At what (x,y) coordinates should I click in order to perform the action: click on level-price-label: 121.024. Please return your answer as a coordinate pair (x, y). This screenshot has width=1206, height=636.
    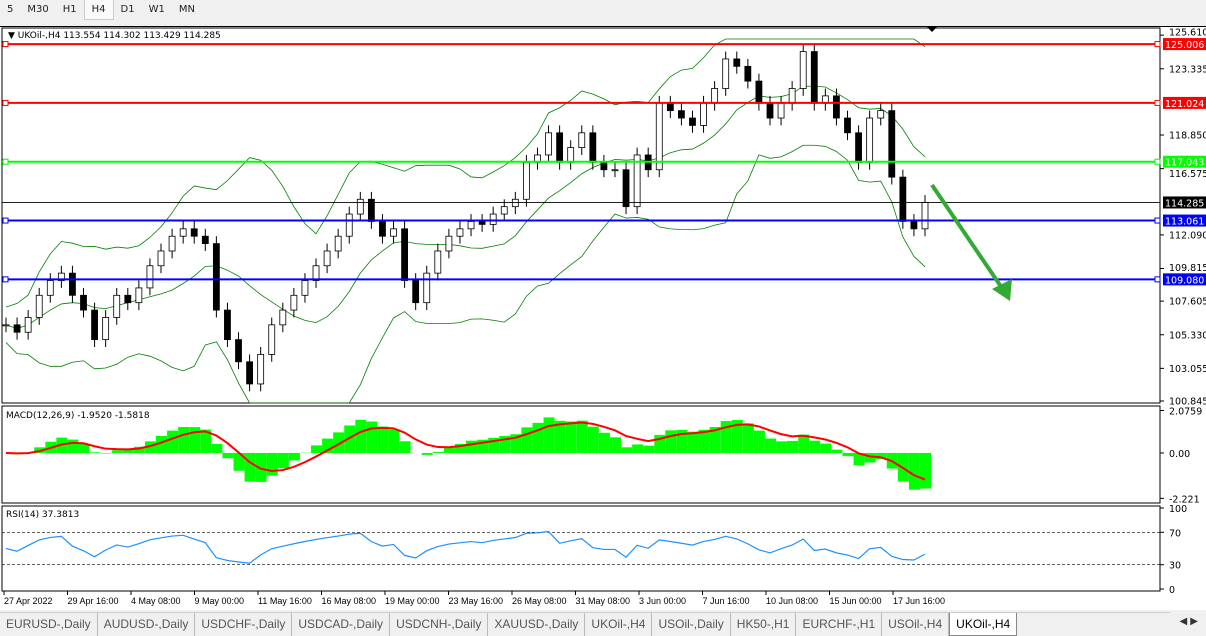
    Looking at the image, I should click on (1184, 104).